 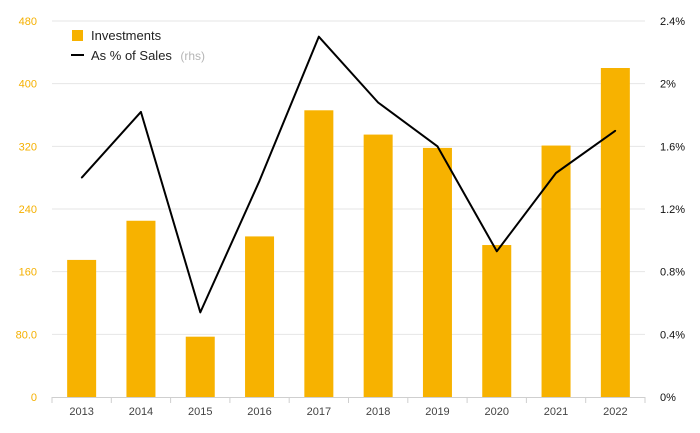 I want to click on bar-investments-2021, so click(x=556, y=271).